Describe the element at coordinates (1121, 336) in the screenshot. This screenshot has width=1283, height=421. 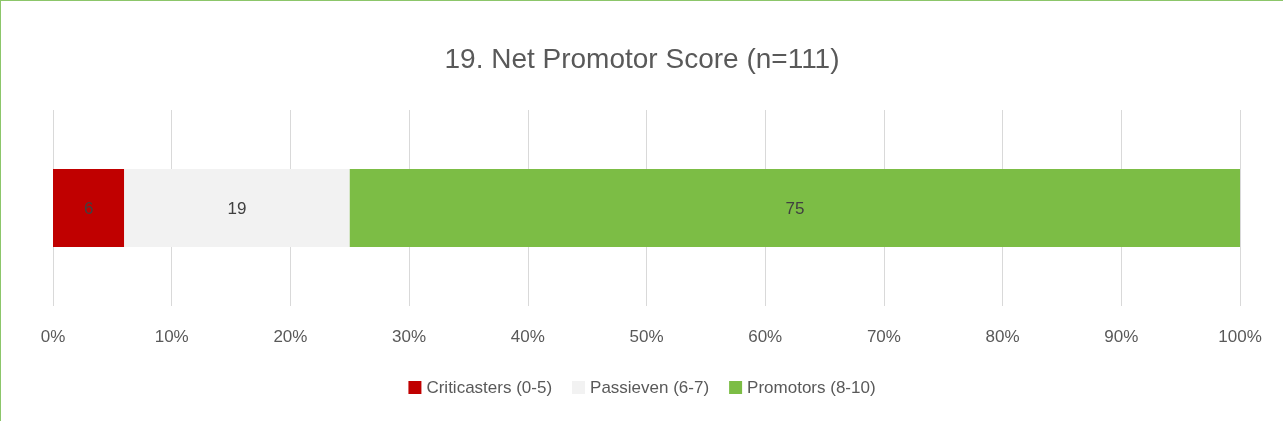
I see `x-tick-label: 90%` at that location.